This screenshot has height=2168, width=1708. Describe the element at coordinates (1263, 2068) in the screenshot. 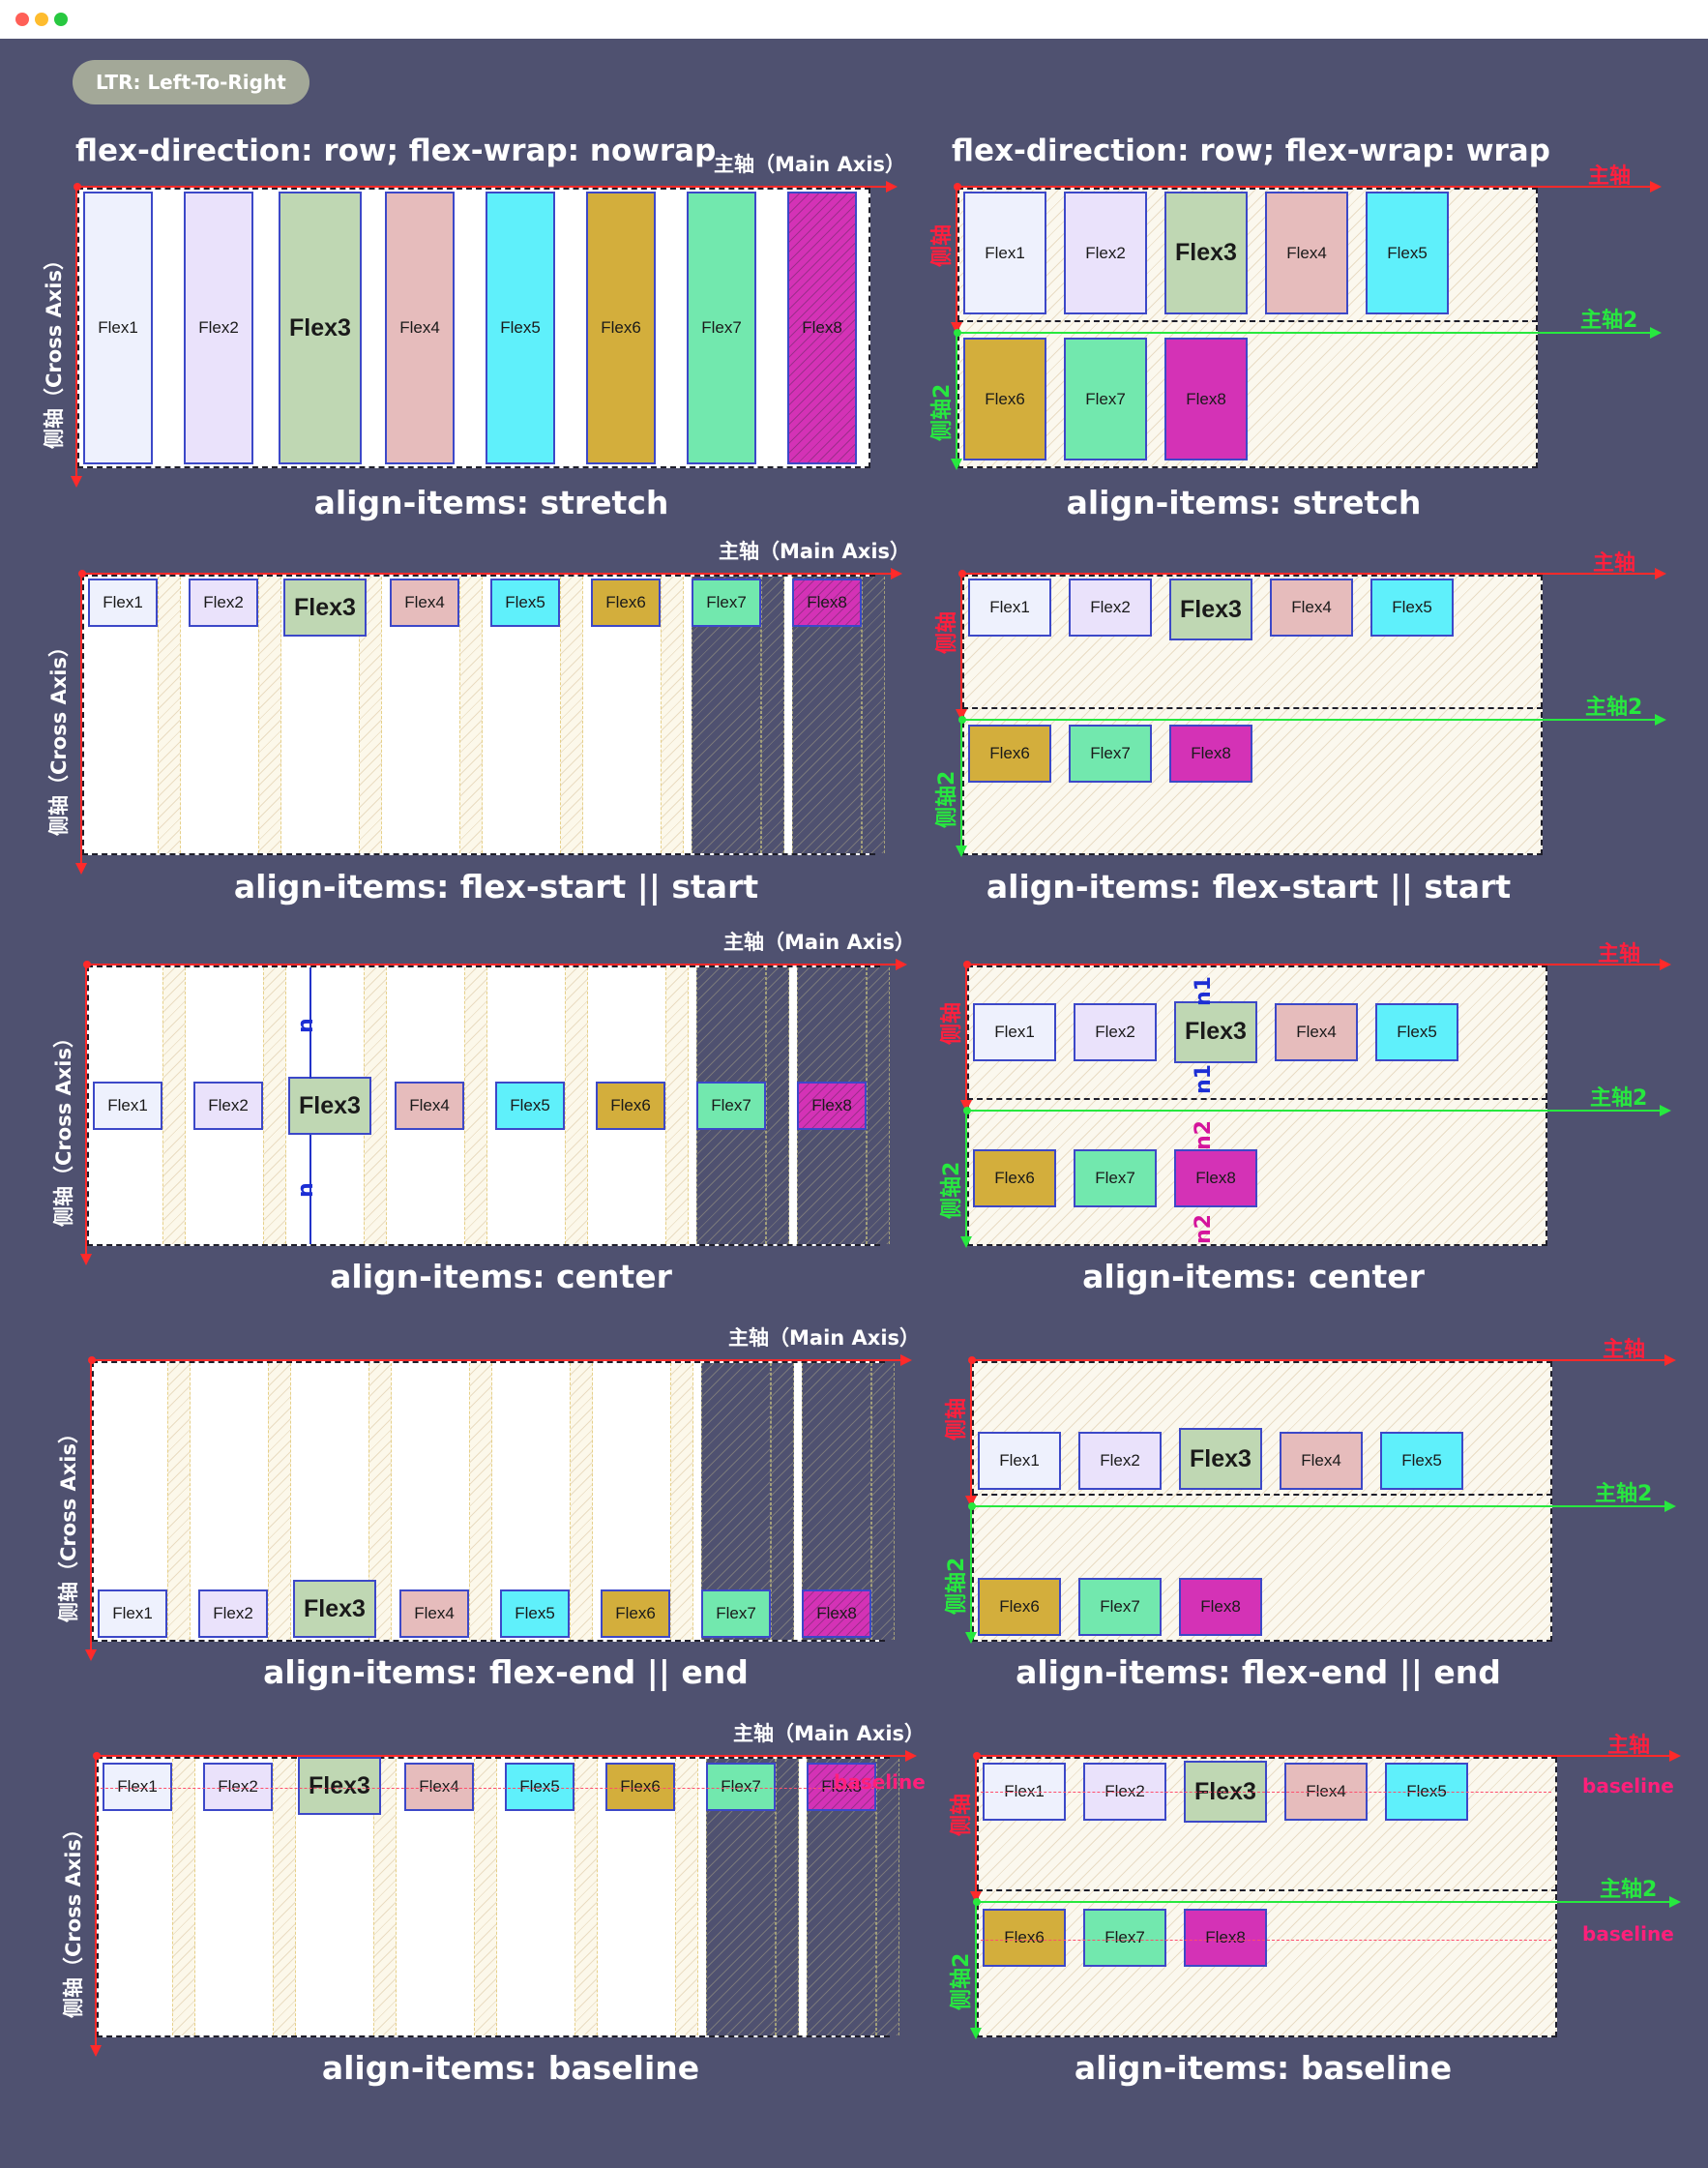

I see `right-section-5-label: align-items: baseline` at that location.